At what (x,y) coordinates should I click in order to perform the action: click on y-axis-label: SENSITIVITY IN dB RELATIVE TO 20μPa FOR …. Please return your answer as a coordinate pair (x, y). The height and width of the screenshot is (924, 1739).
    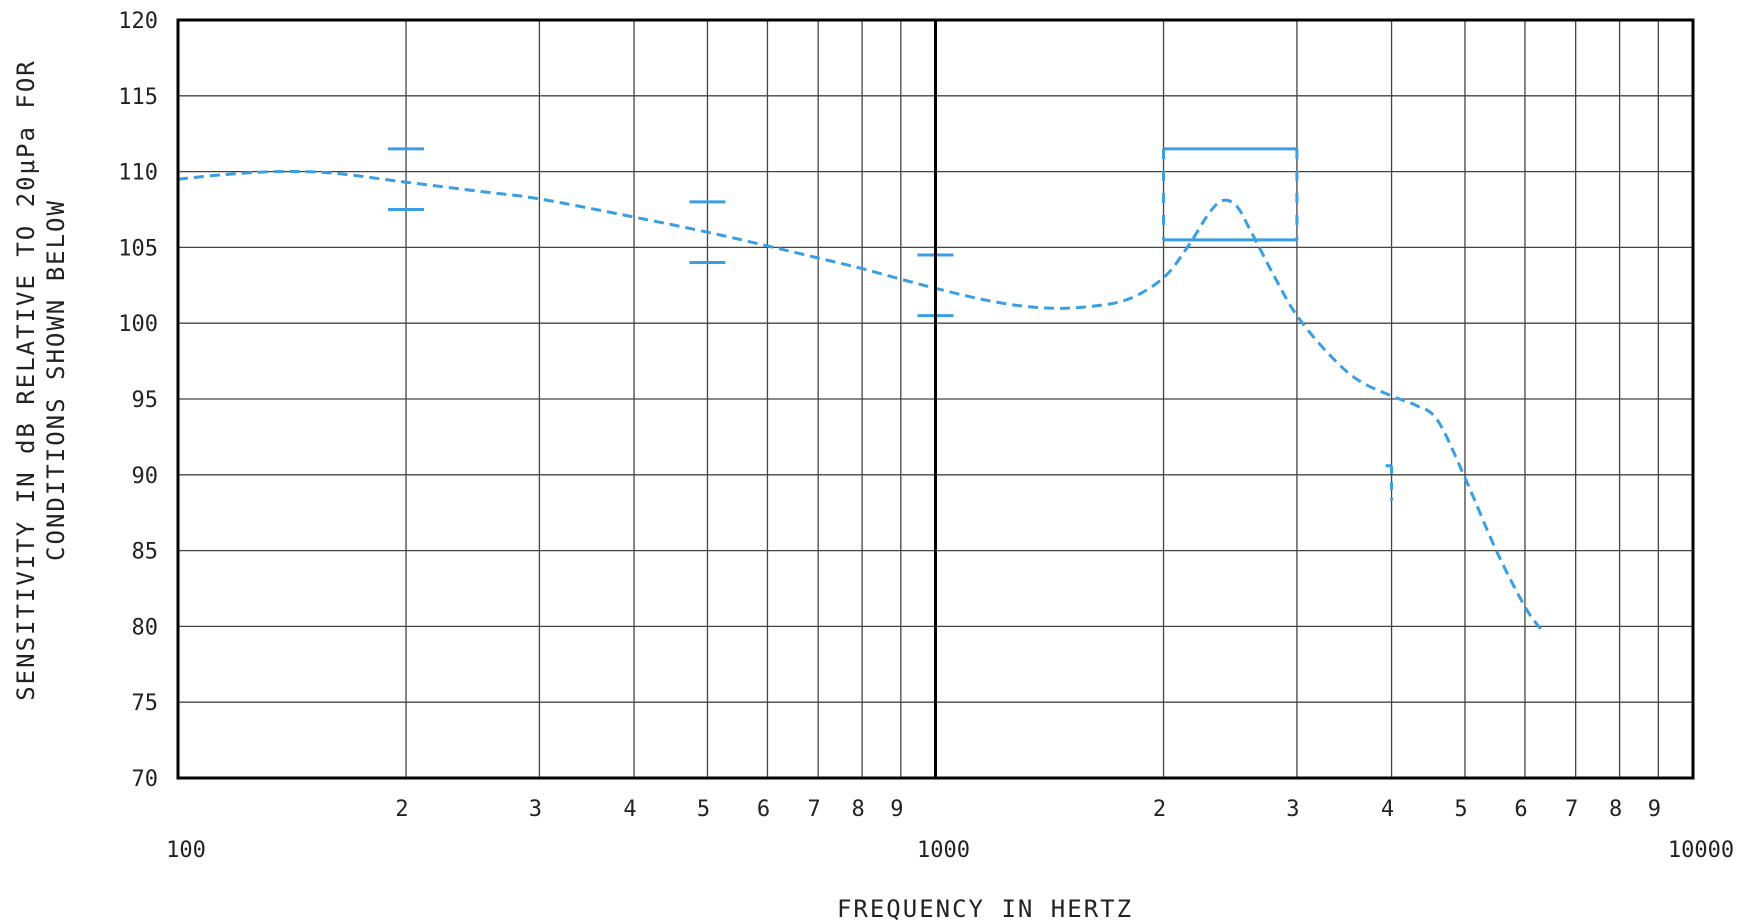
    Looking at the image, I should click on (41, 380).